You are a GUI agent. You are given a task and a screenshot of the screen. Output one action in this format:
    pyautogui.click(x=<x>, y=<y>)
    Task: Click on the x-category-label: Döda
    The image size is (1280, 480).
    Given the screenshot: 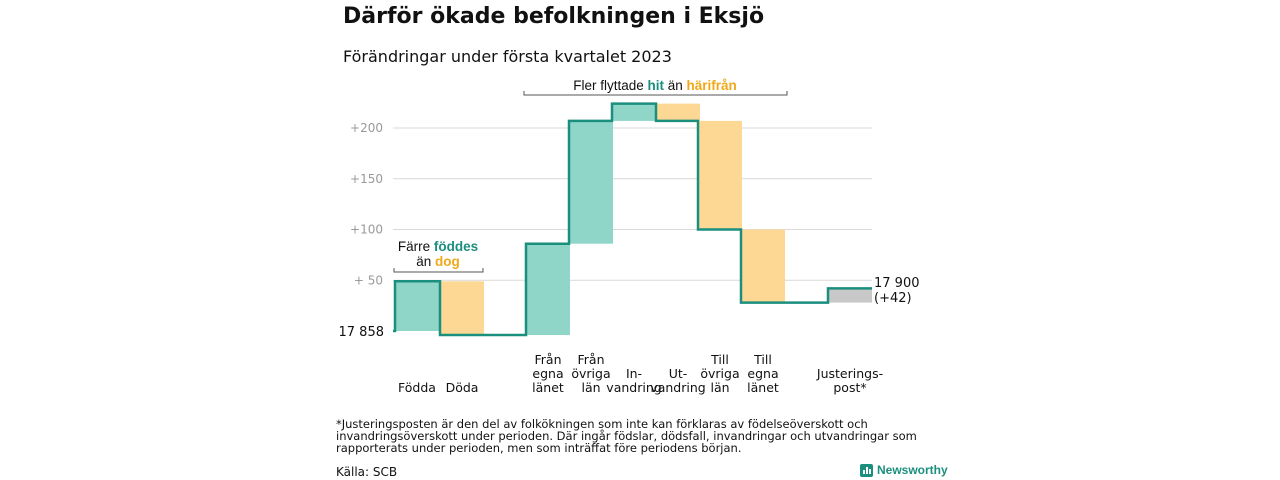 What is the action you would take?
    pyautogui.click(x=462, y=387)
    